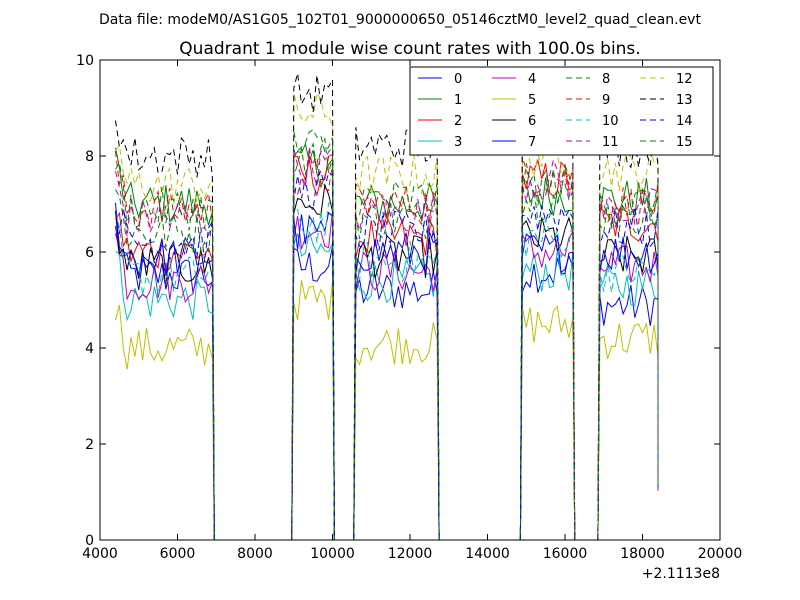 The width and height of the screenshot is (800, 600). What do you see at coordinates (561, 111) in the screenshot?
I see `legend-frame` at bounding box center [561, 111].